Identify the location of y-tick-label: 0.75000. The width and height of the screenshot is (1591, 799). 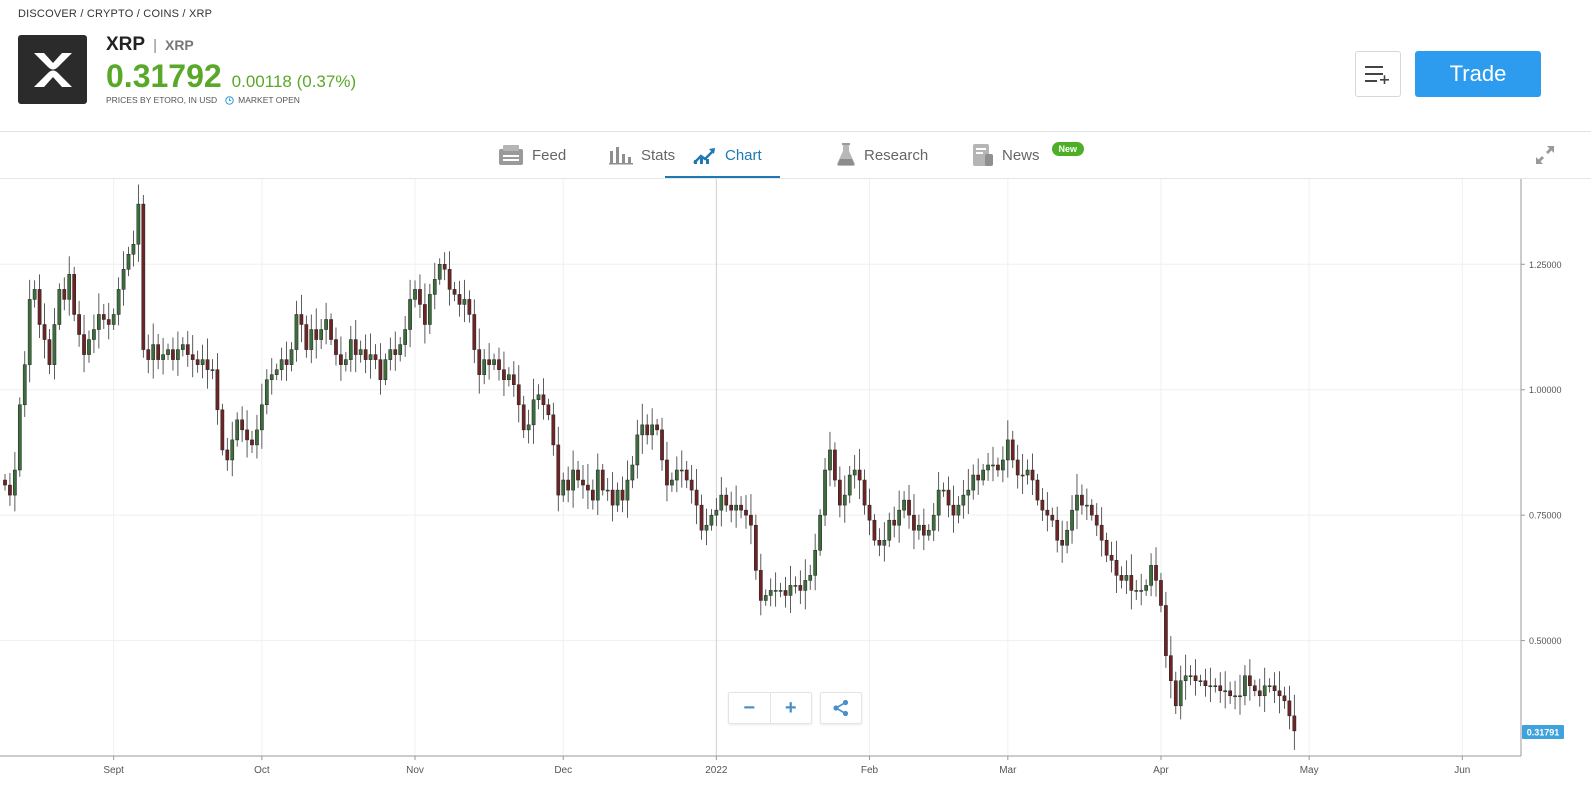
(1545, 516).